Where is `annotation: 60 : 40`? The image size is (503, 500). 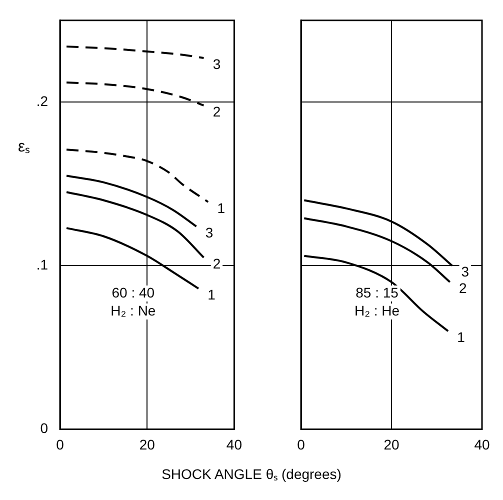 annotation: 60 : 40 is located at coordinates (133, 292).